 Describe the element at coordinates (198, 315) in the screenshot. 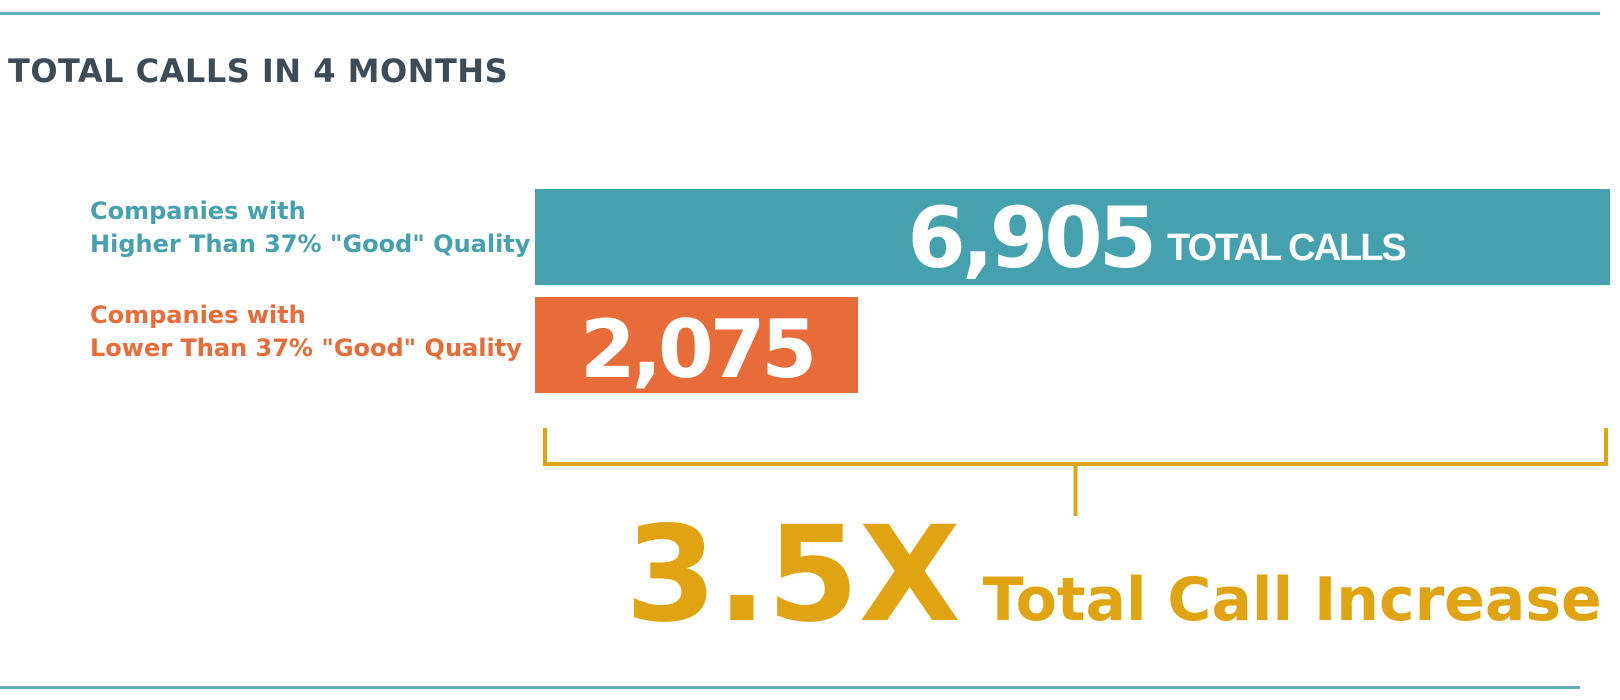

I see `category-label-lower-line1: Companies with` at that location.